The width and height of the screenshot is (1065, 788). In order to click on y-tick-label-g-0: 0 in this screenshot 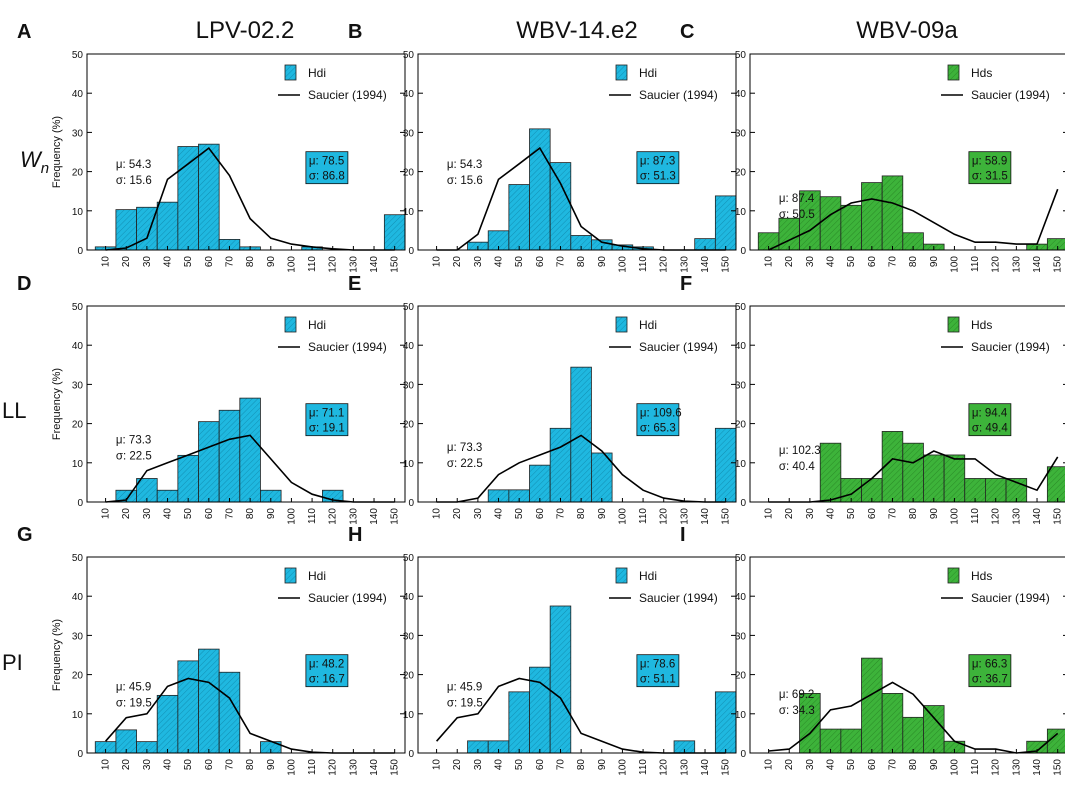, I will do `click(80, 754)`.